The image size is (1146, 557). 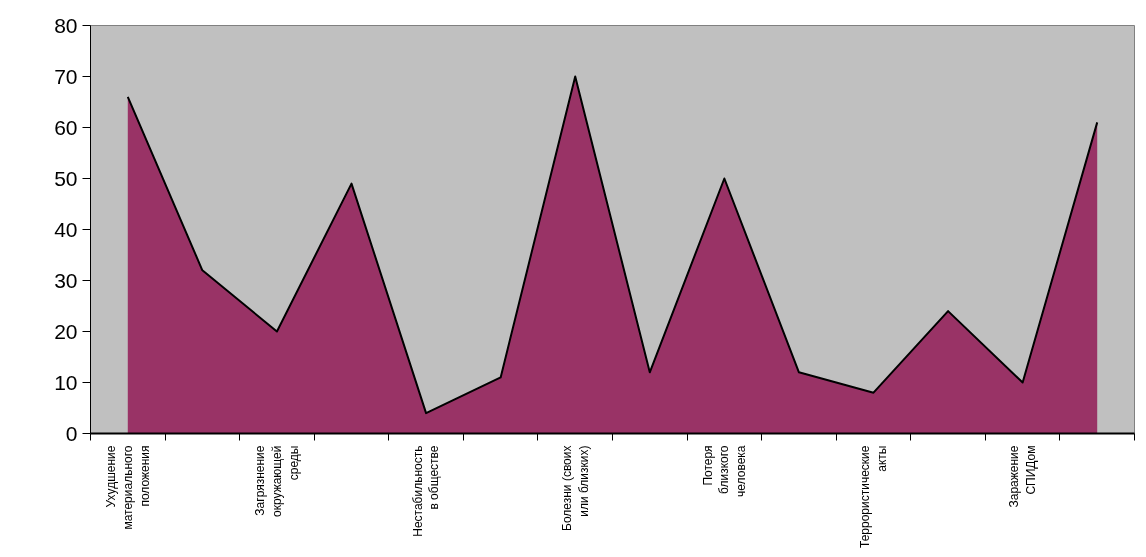 I want to click on y-tick-label: 10, so click(x=66, y=382).